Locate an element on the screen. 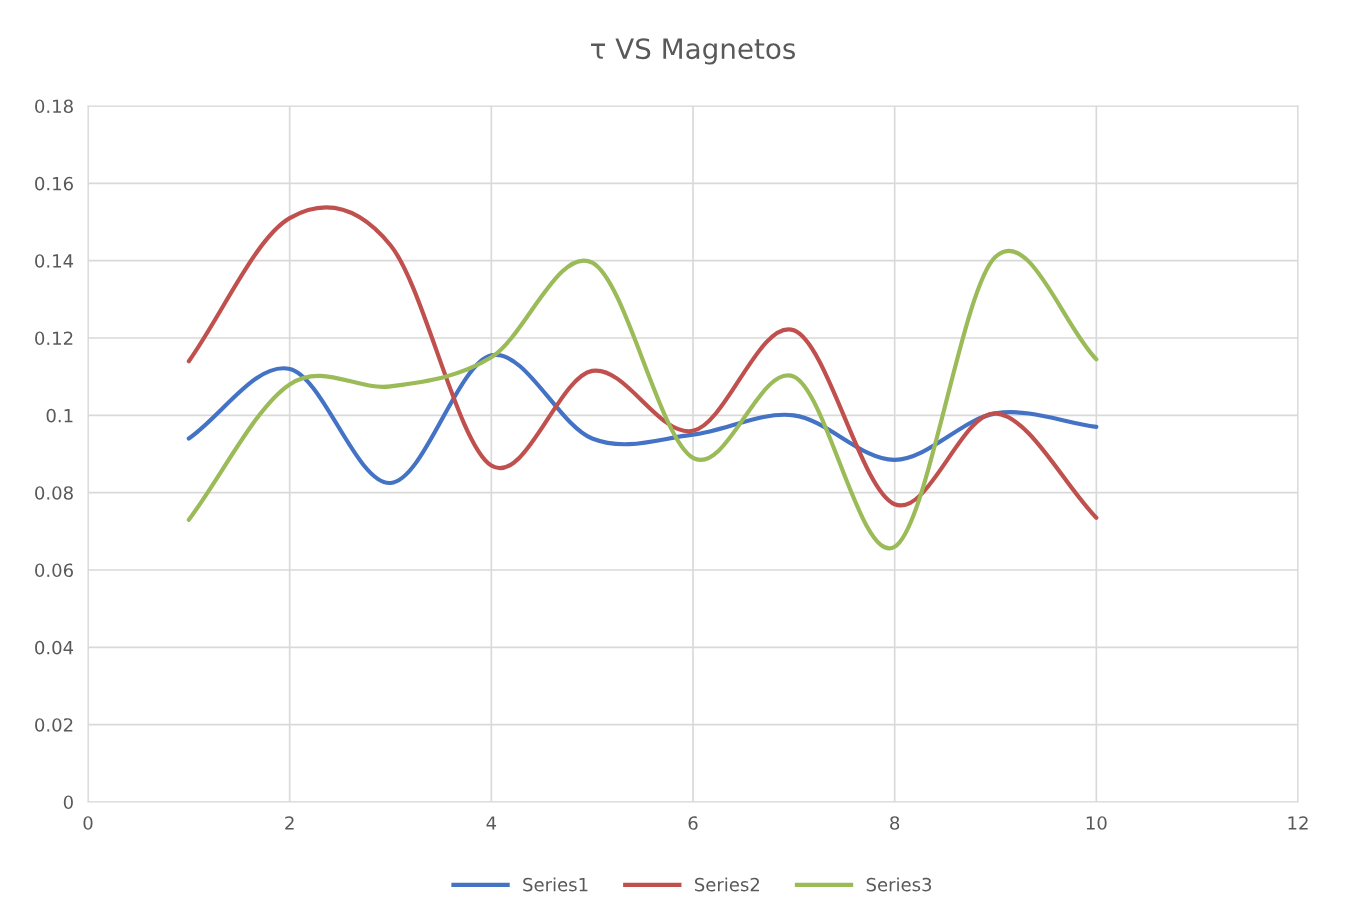 This screenshot has width=1347, height=919. chart-title: τ VS Magnetos is located at coordinates (693, 51).